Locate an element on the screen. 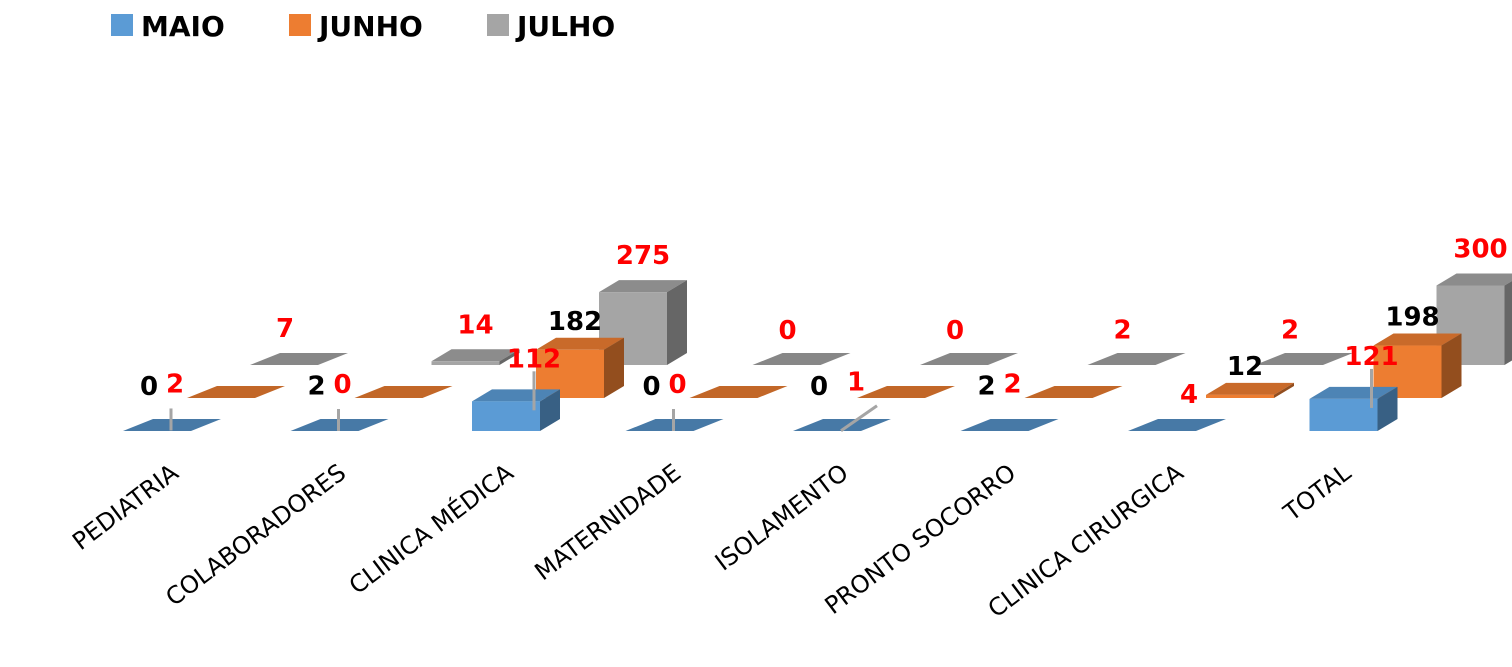  series-julho is located at coordinates (881, 319).